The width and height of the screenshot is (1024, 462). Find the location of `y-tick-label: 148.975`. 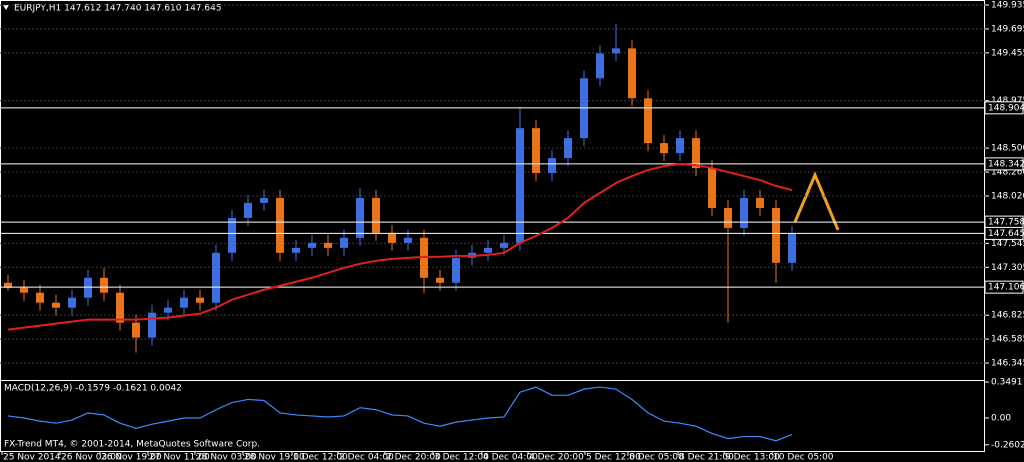

y-tick-label: 148.975 is located at coordinates (1007, 101).